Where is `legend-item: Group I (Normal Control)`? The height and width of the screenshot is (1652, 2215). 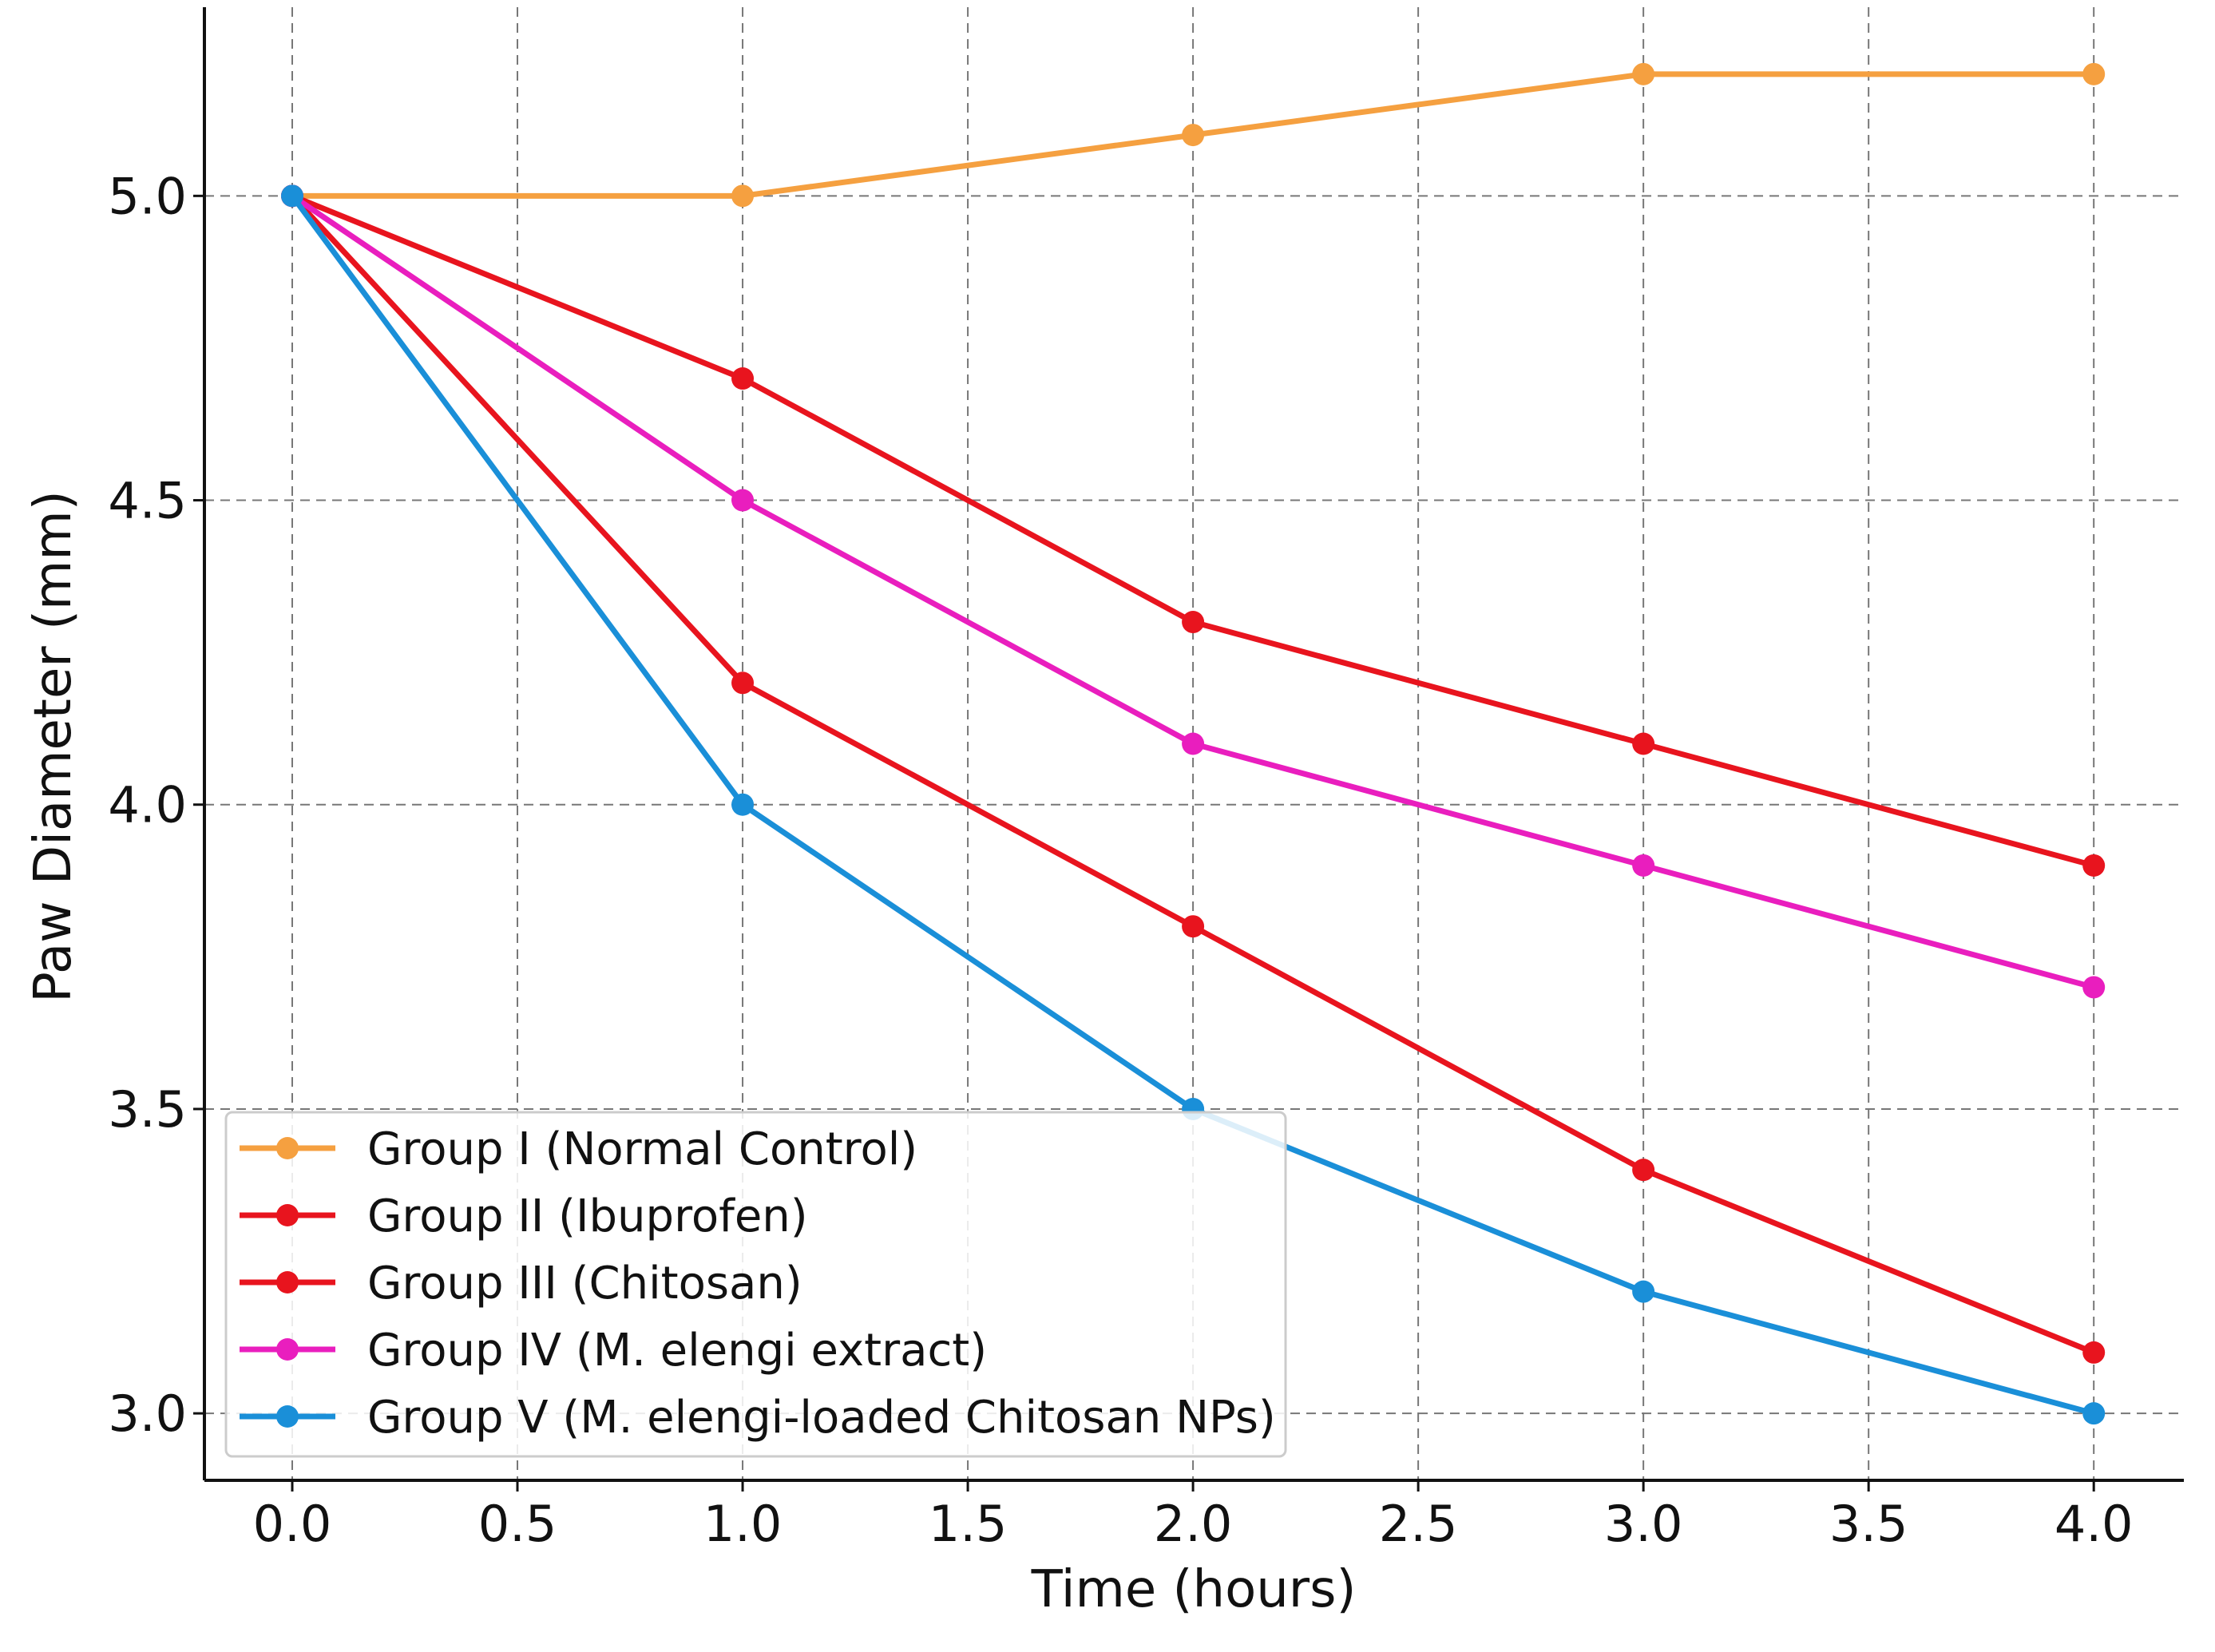
legend-item: Group I (Normal Control) is located at coordinates (578, 1149).